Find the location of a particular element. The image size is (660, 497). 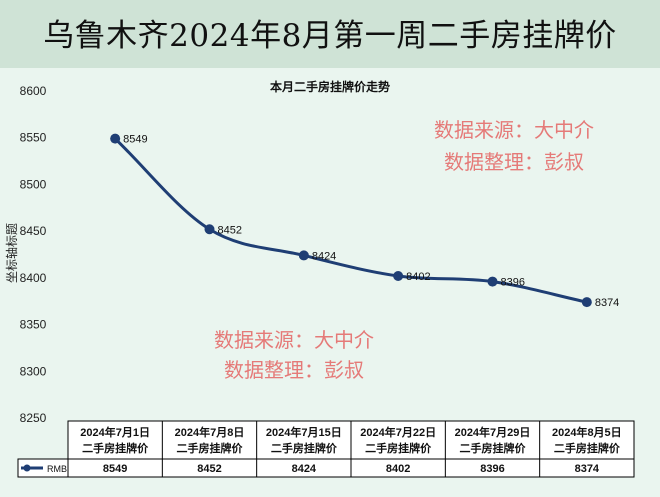

banner: 乌鲁木齐2024年8月第一周二手房挂牌价 is located at coordinates (330, 34).